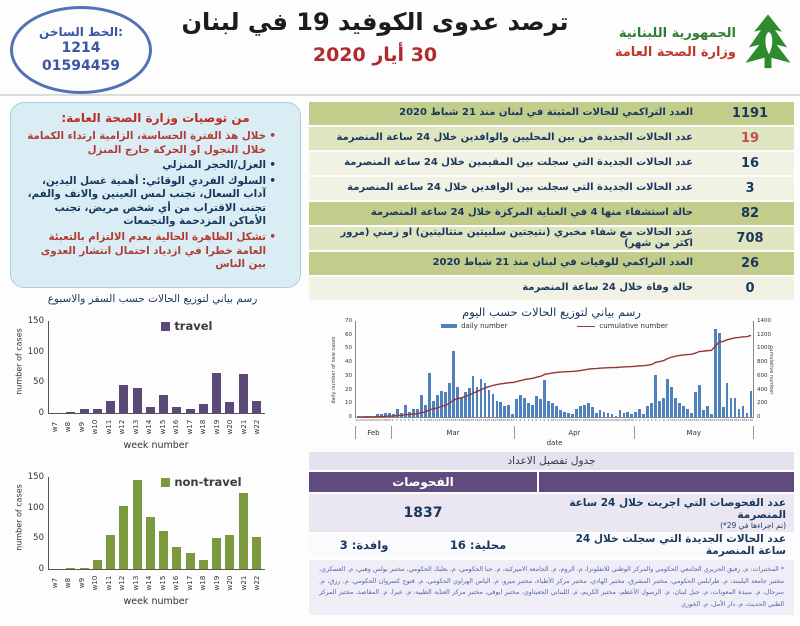 The width and height of the screenshot is (800, 626). I want to click on x-tick-label: w15, so click(162, 583).